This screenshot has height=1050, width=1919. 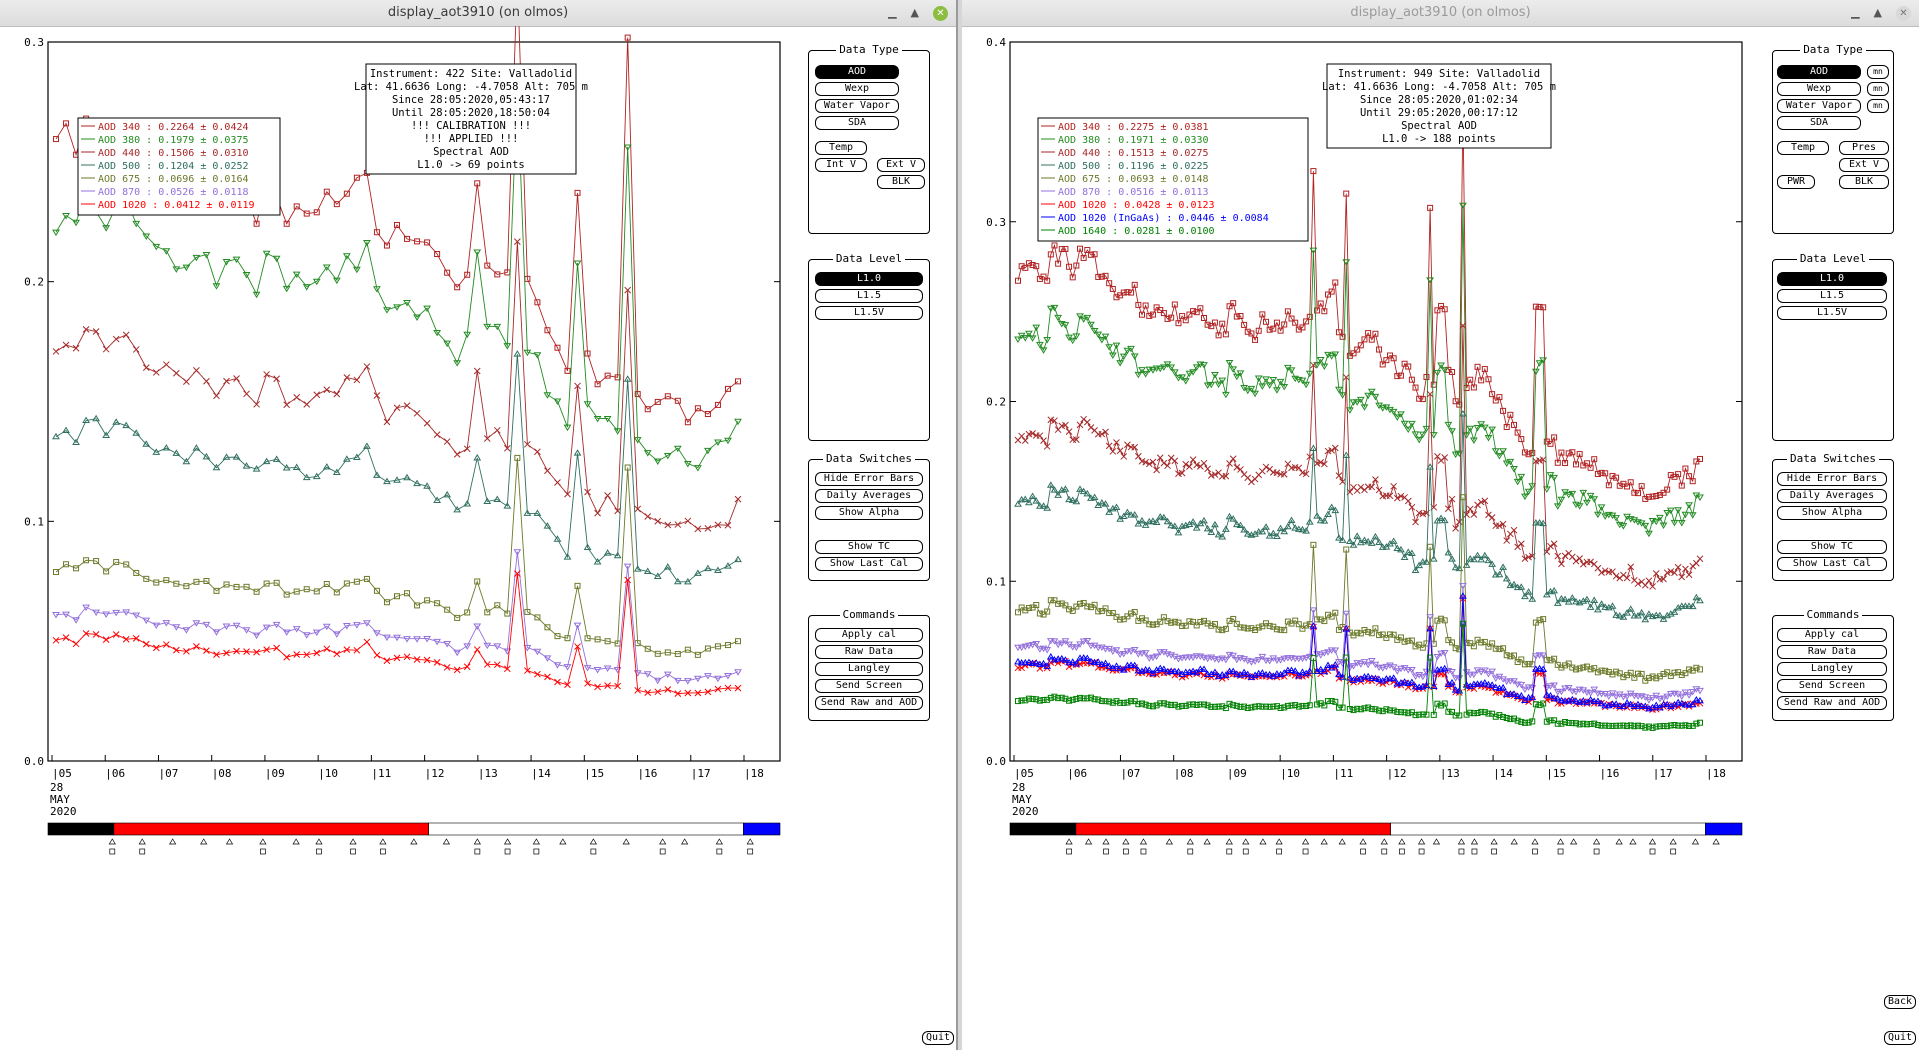 What do you see at coordinates (1864, 148) in the screenshot?
I see `pres-button: Pres` at bounding box center [1864, 148].